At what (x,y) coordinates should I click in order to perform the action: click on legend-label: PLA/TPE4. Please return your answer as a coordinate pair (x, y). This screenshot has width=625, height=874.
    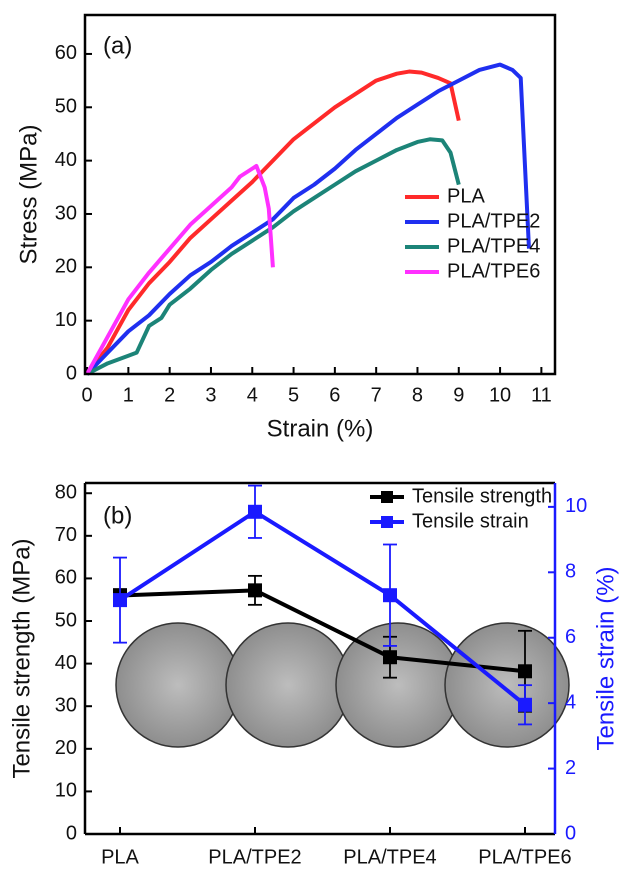
    Looking at the image, I should click on (493, 246).